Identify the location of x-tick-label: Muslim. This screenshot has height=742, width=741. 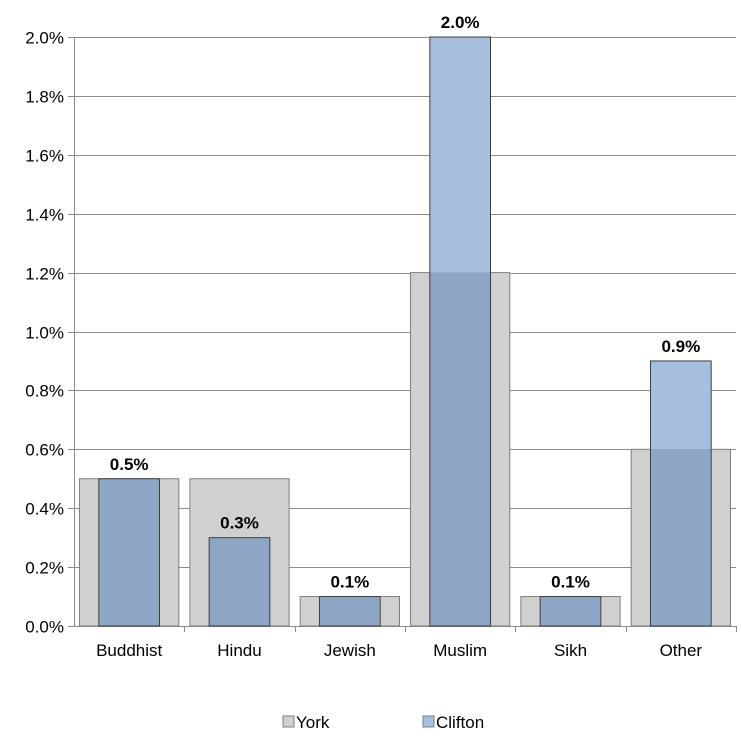
(460, 650).